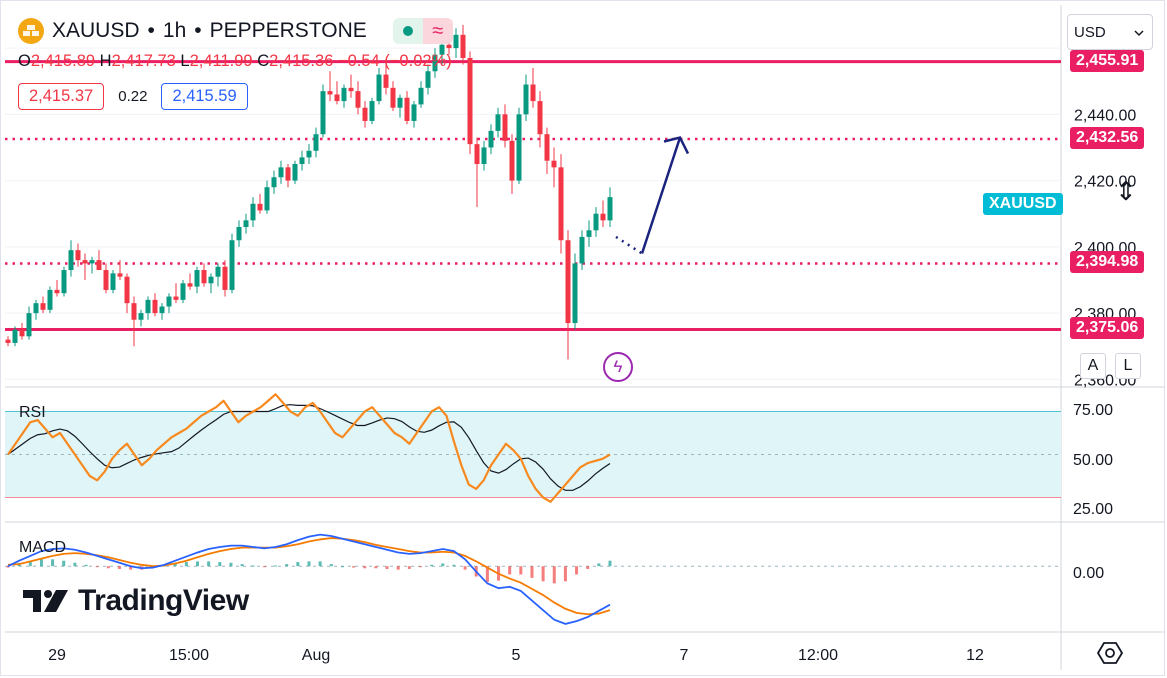 This screenshot has width=1167, height=678. Describe the element at coordinates (189, 655) in the screenshot. I see `time-tick-label: 15:00` at that location.